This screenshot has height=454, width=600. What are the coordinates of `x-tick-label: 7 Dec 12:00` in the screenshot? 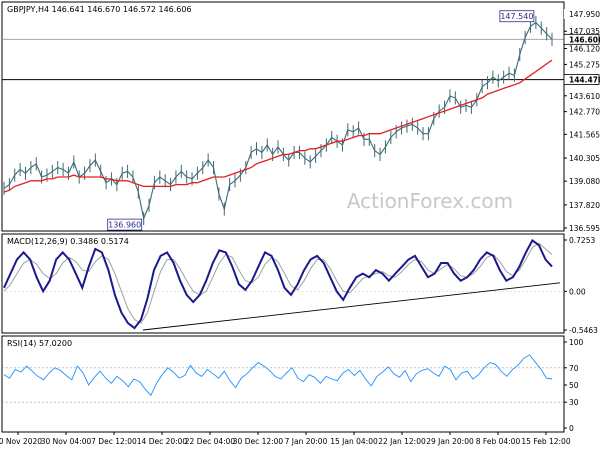 It's located at (114, 441).